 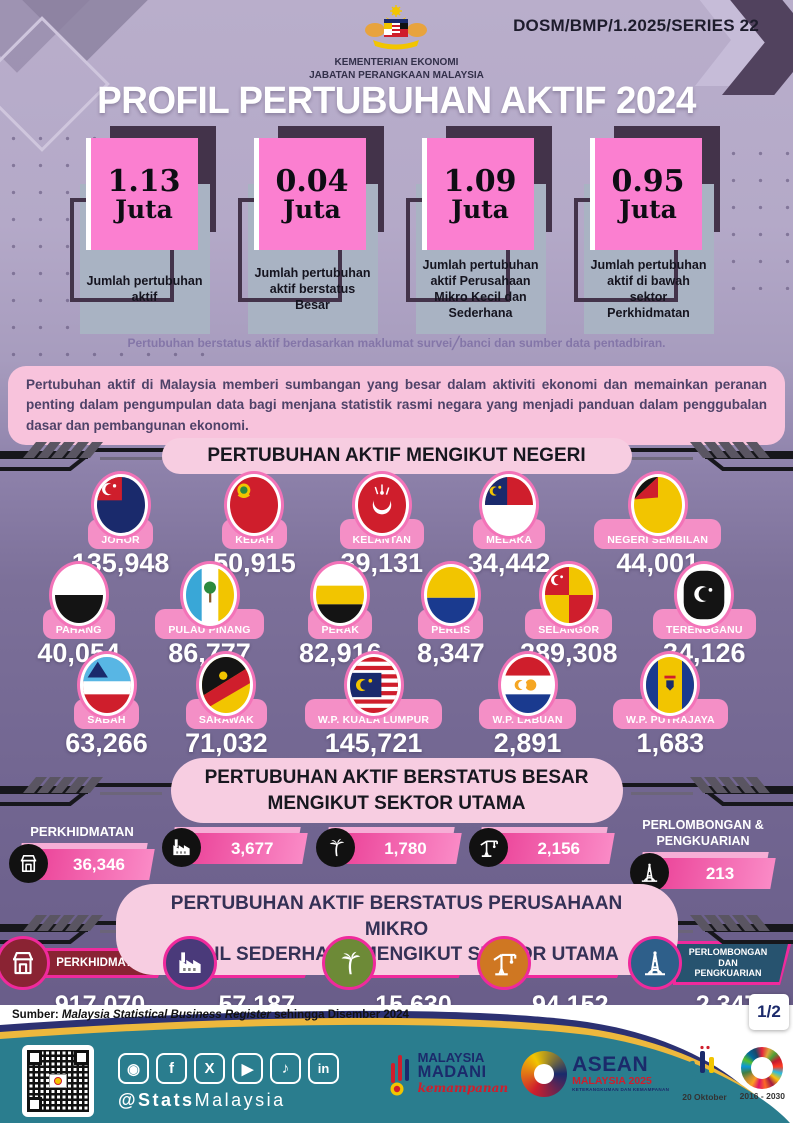 I want to click on state-value: 8,347, so click(x=451, y=653).